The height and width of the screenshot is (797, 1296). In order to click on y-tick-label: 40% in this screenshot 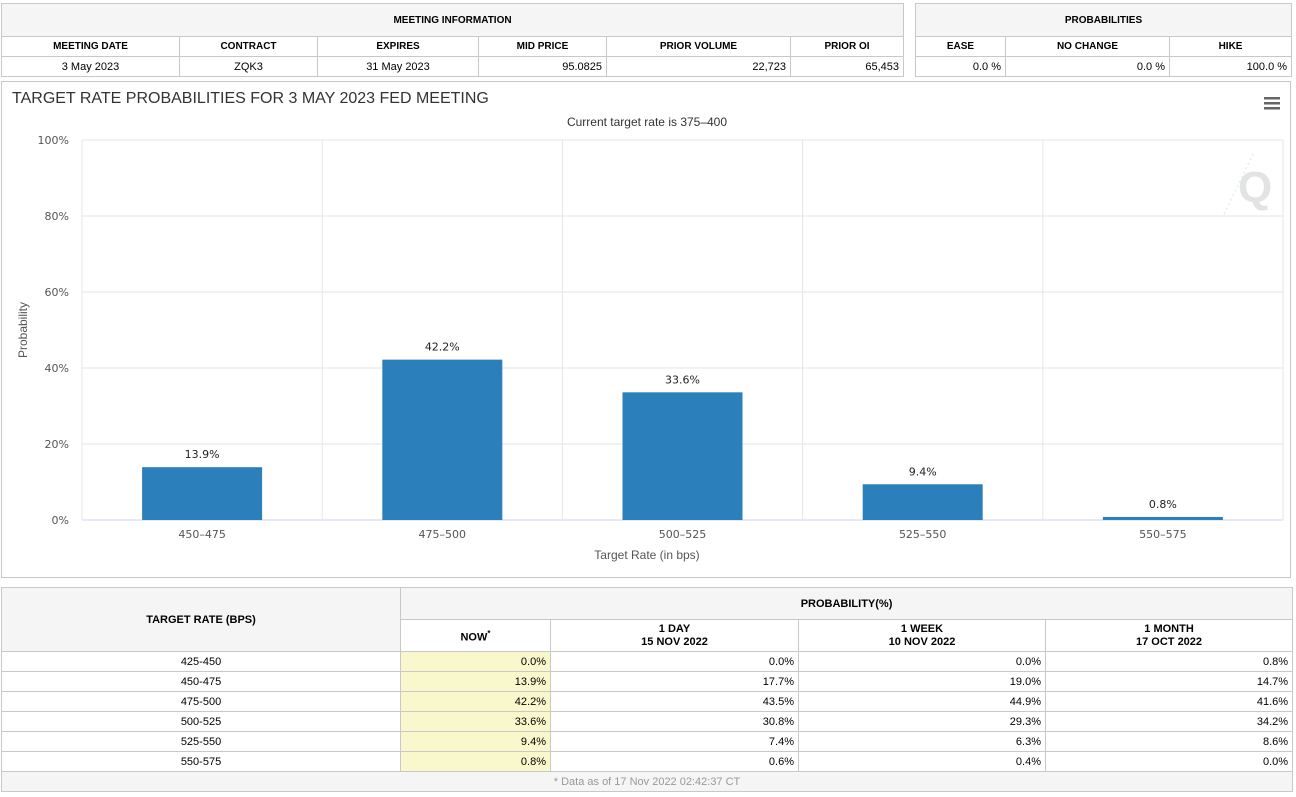, I will do `click(57, 368)`.